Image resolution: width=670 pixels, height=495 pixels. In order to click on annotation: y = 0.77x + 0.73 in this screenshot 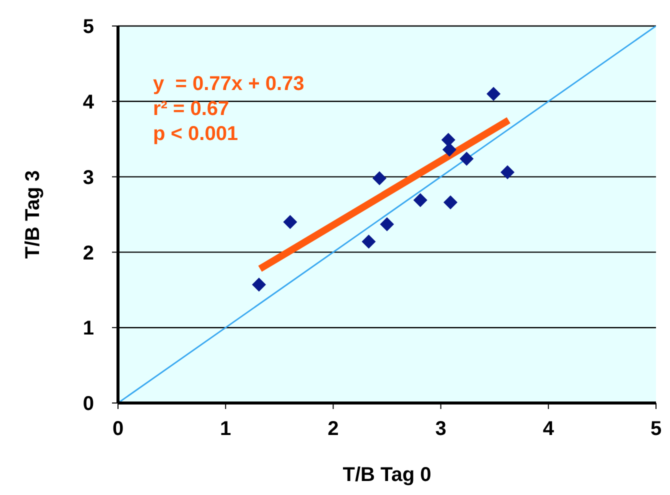, I will do `click(228, 84)`.